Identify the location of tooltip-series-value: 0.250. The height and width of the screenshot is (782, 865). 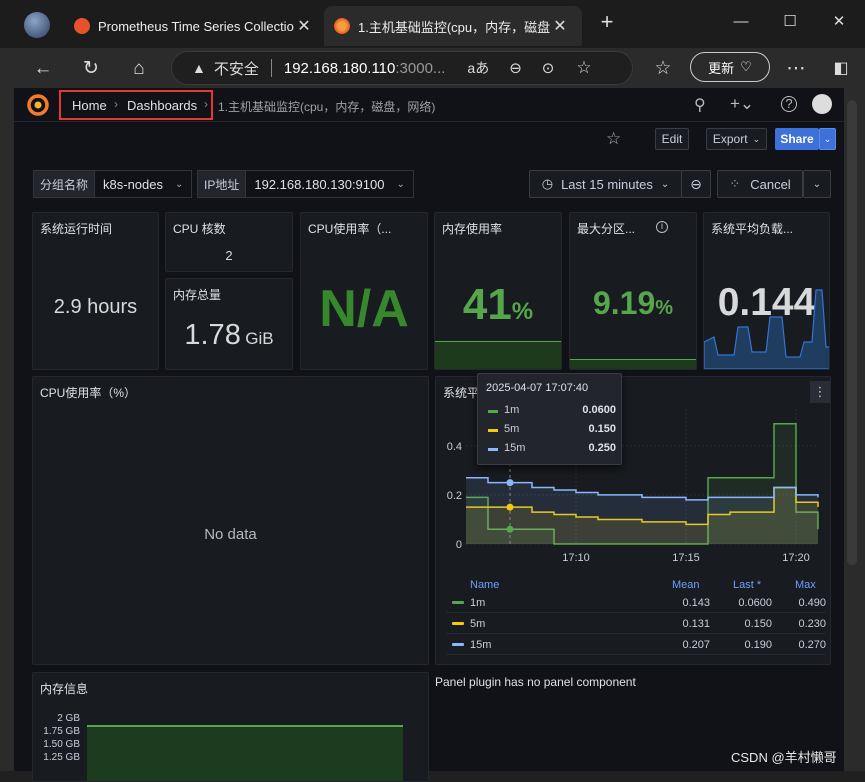
(602, 448).